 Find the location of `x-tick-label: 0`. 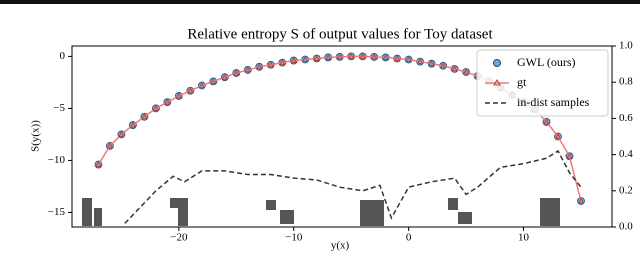

x-tick-label: 0 is located at coordinates (409, 238).